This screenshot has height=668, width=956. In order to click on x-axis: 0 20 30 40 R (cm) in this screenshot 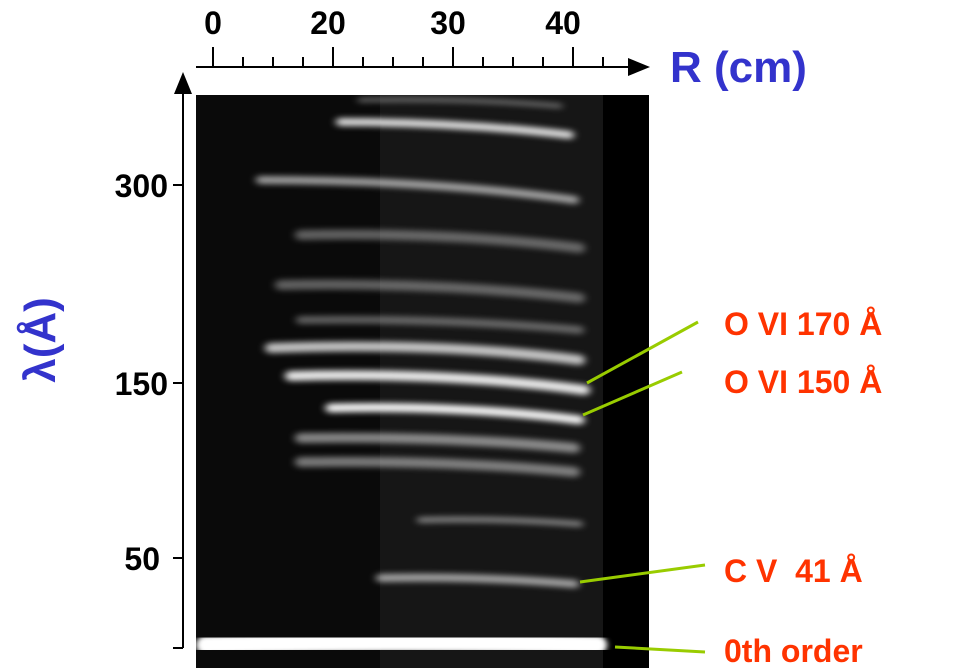, I will do `click(501, 48)`.